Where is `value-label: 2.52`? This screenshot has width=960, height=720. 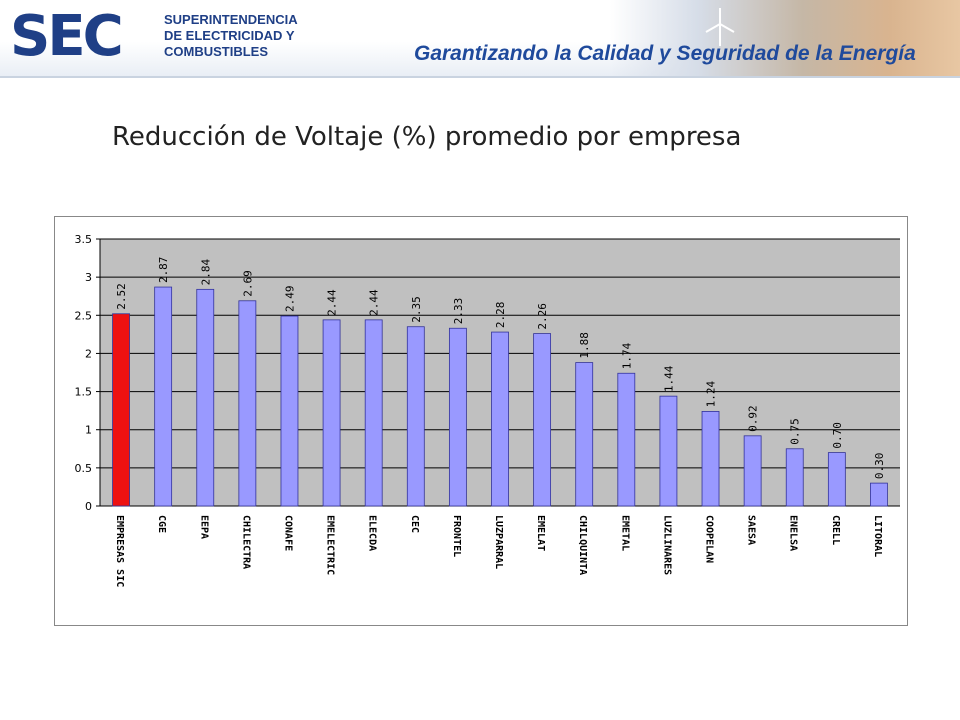
value-label: 2.52 is located at coordinates (121, 296).